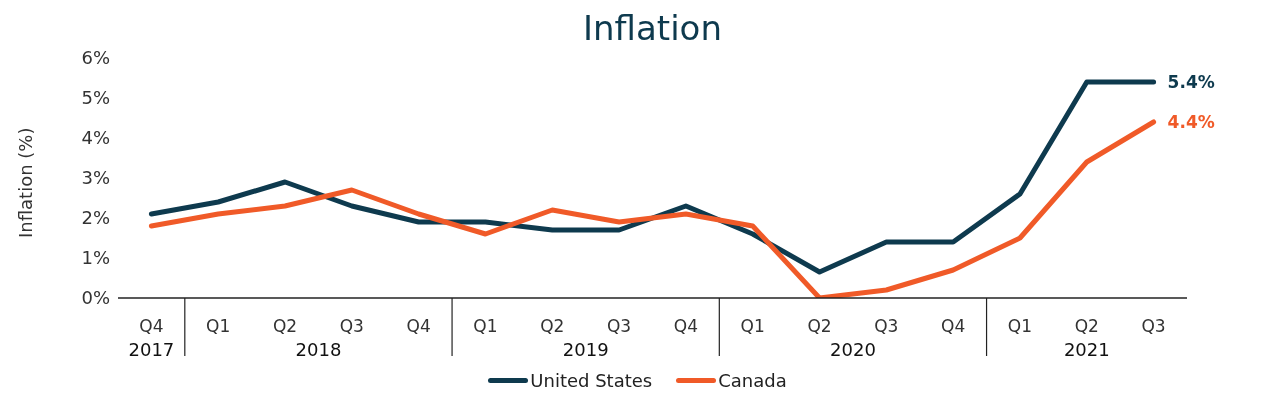 This screenshot has height=405, width=1275. Describe the element at coordinates (591, 380) in the screenshot. I see `legend-label: United States` at that location.